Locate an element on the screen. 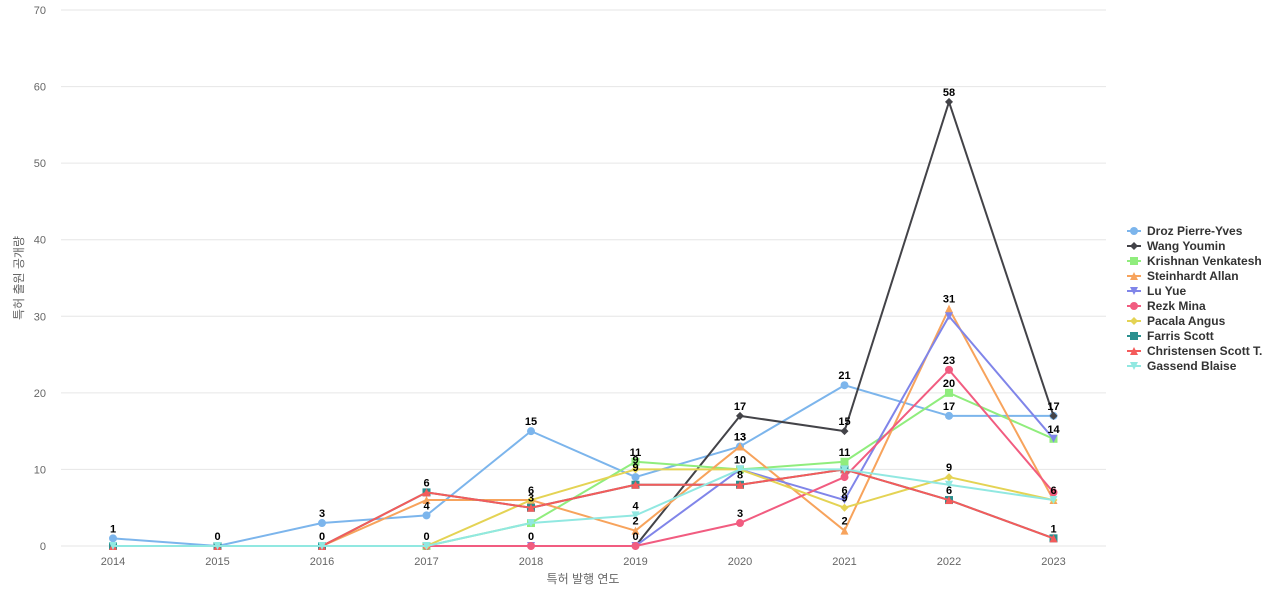  data-label: 58 is located at coordinates (949, 93).